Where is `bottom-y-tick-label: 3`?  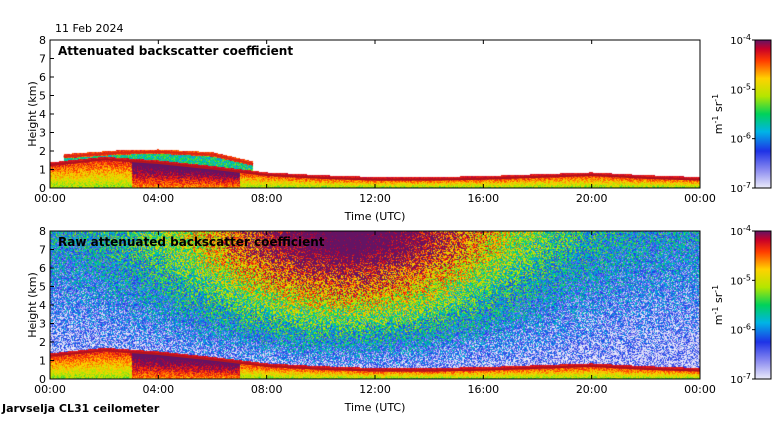 bottom-y-tick-label: 3 is located at coordinates (42, 324).